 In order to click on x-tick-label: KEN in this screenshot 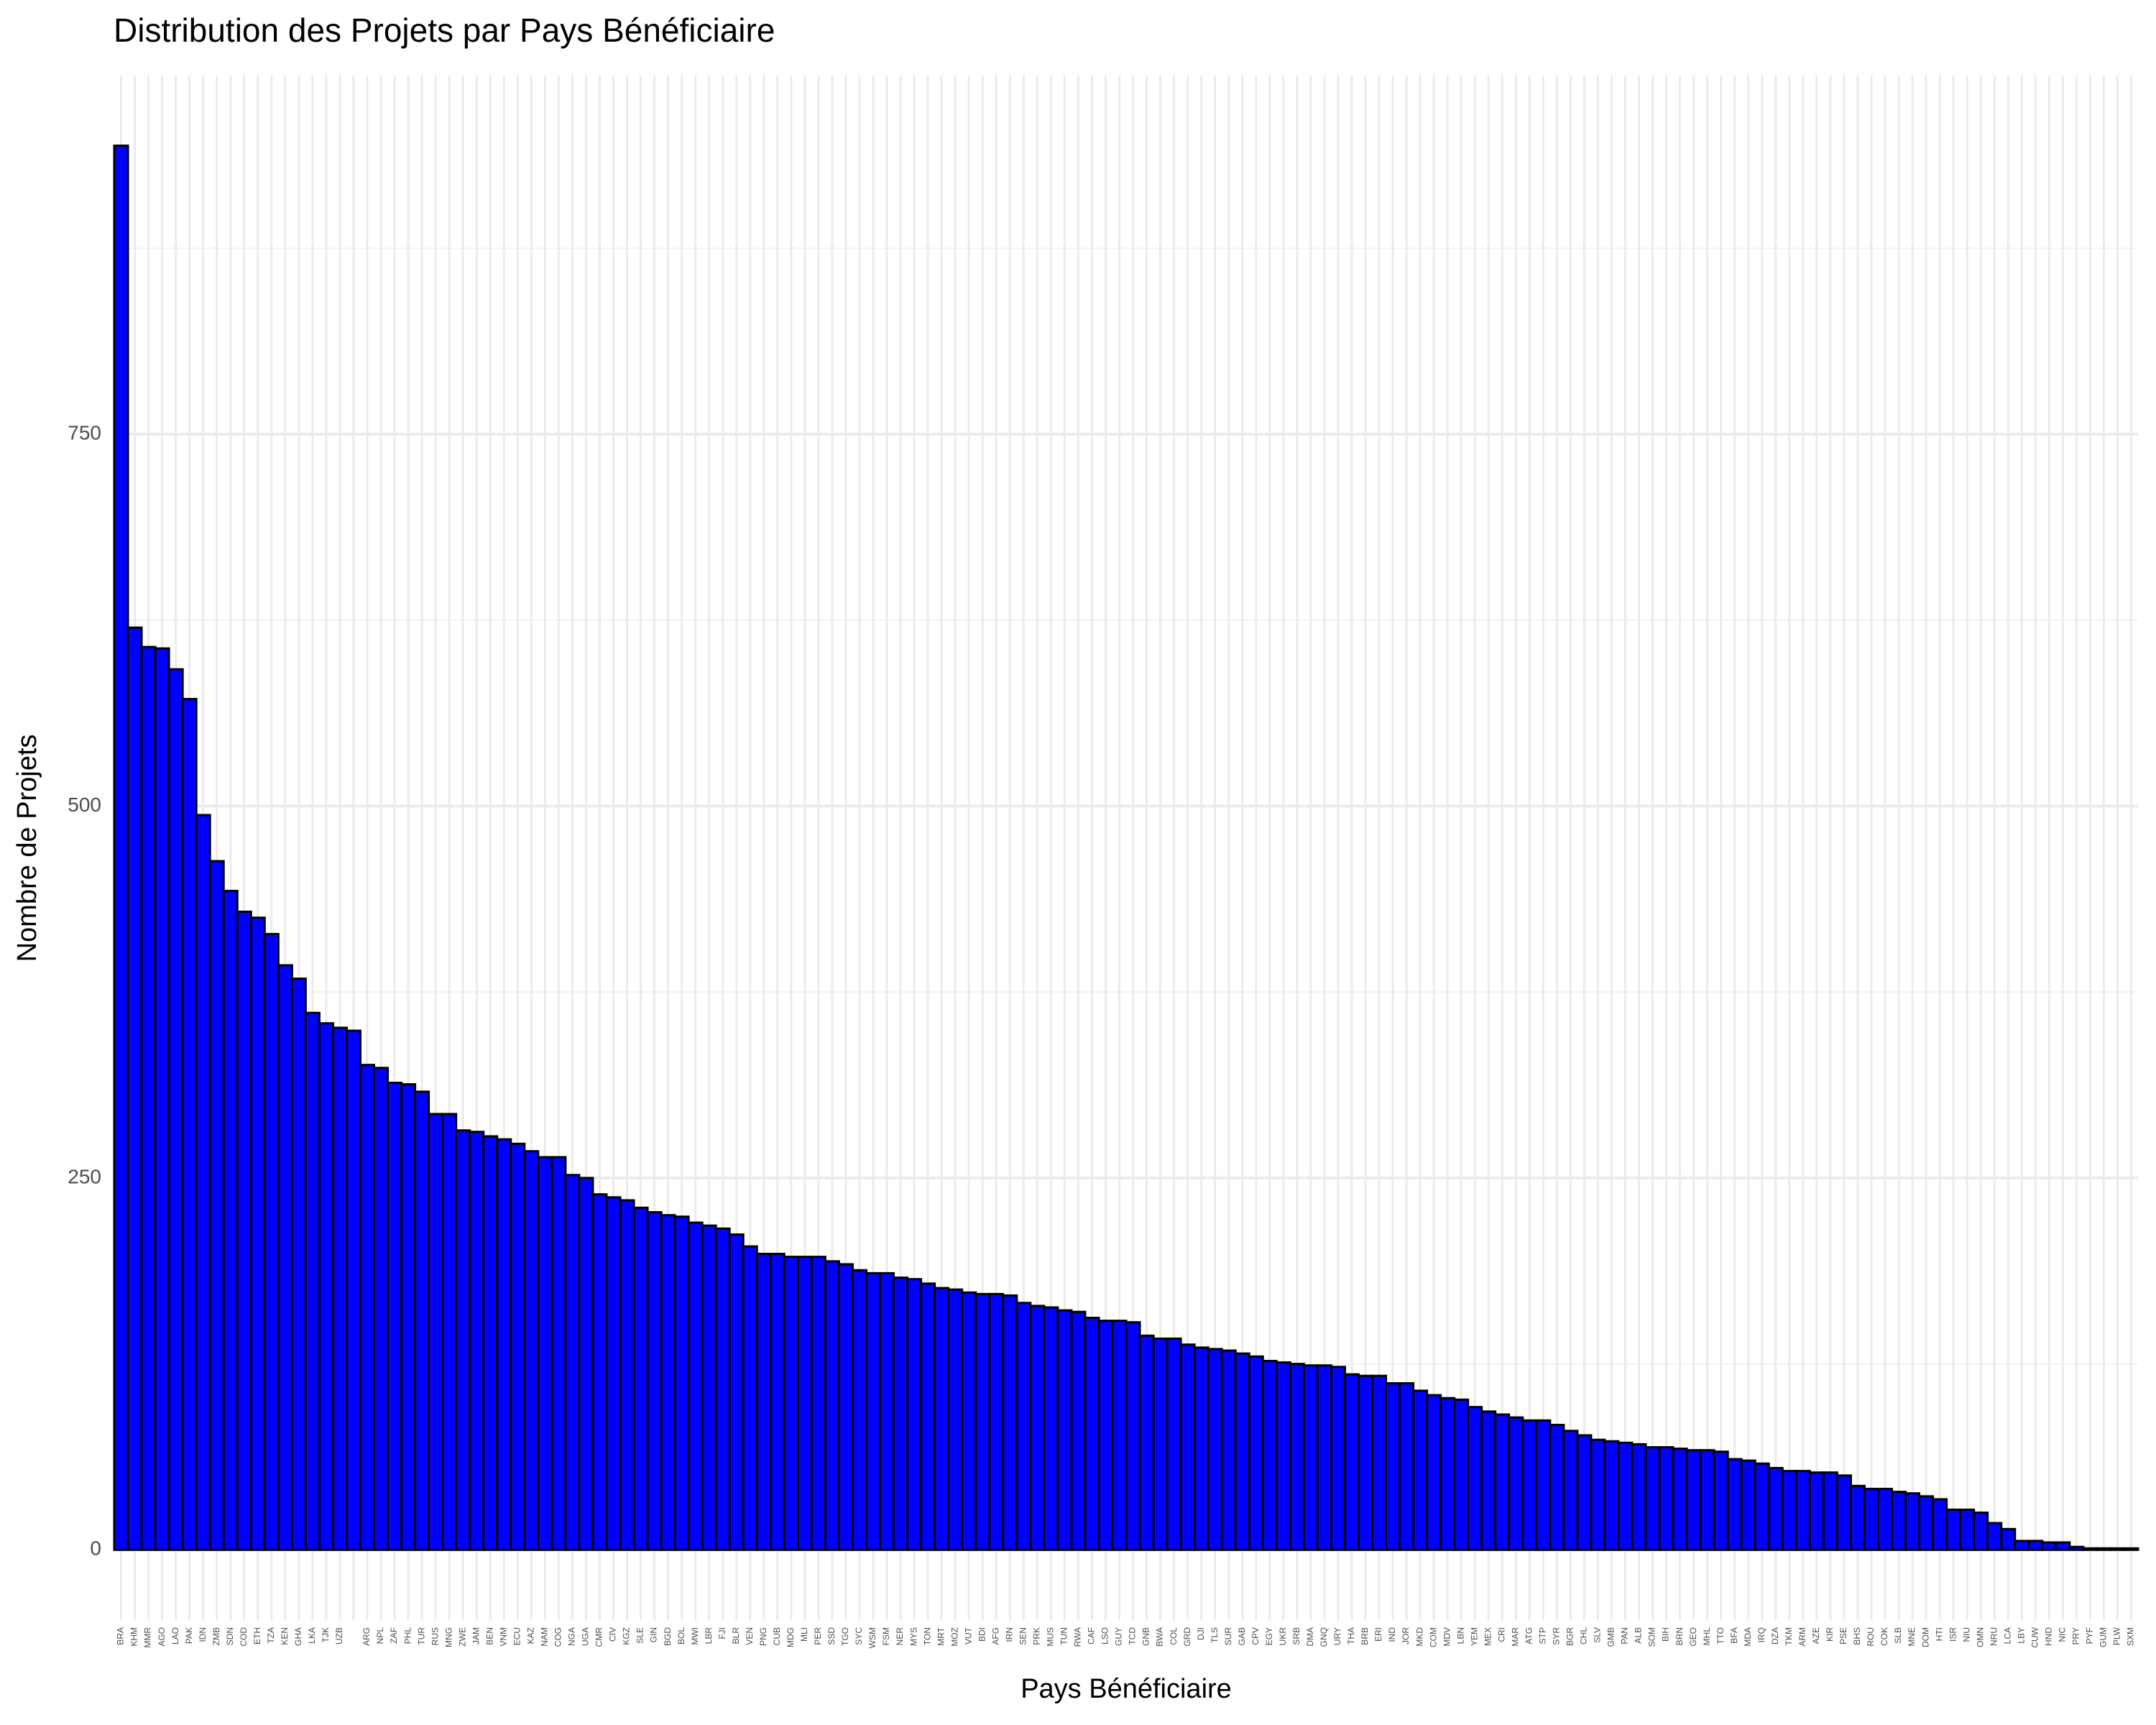, I will do `click(285, 1636)`.